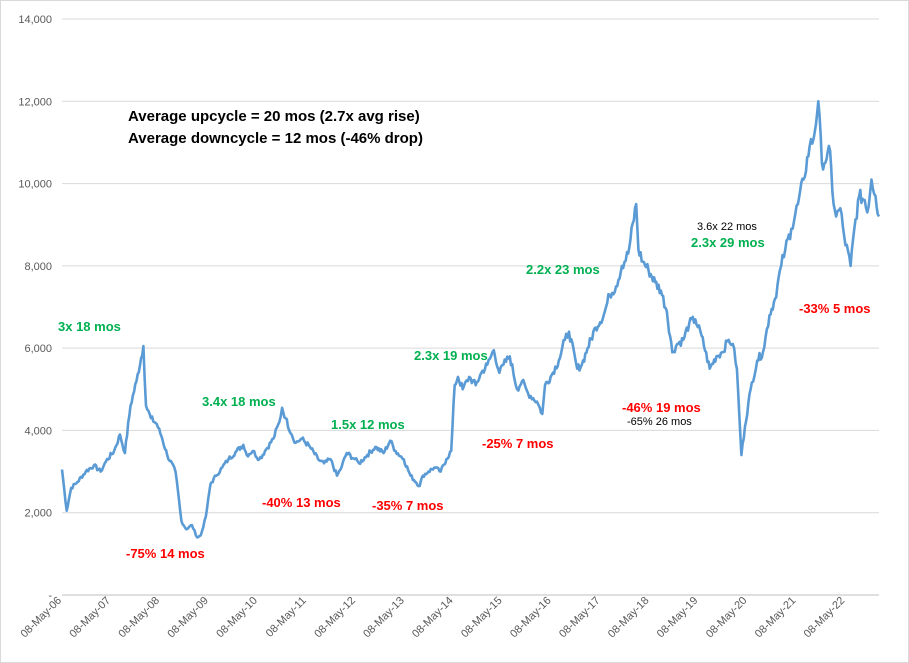 This screenshot has width=909, height=663. I want to click on x-tick-label: 08-May-07, so click(90, 618).